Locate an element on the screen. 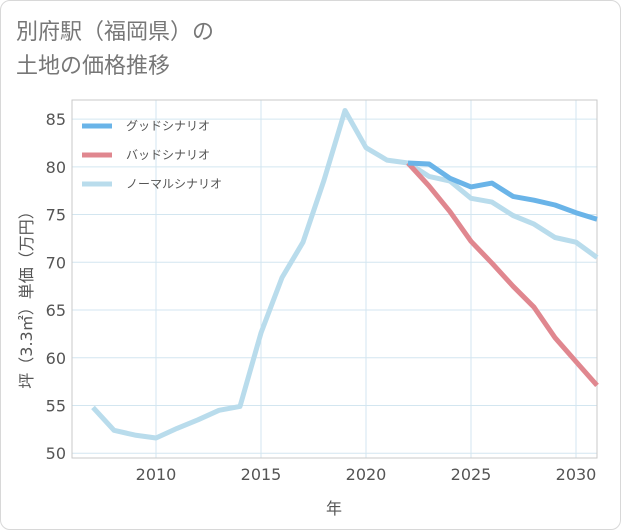 The image size is (621, 530). y-tick-label: 65 is located at coordinates (56, 310).